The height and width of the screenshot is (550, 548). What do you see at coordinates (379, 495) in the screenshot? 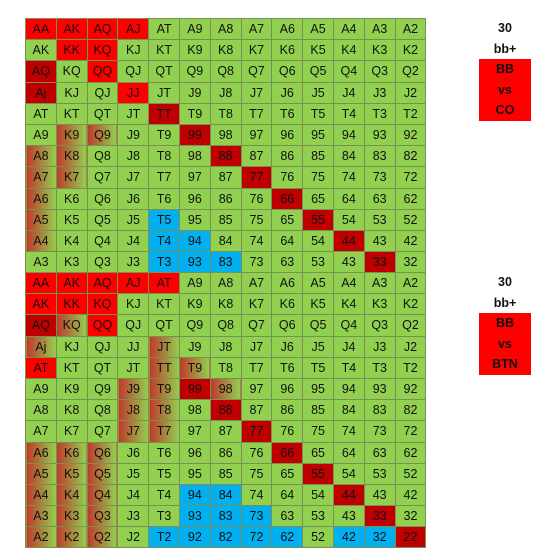
I see `hand-cell: 43` at bounding box center [379, 495].